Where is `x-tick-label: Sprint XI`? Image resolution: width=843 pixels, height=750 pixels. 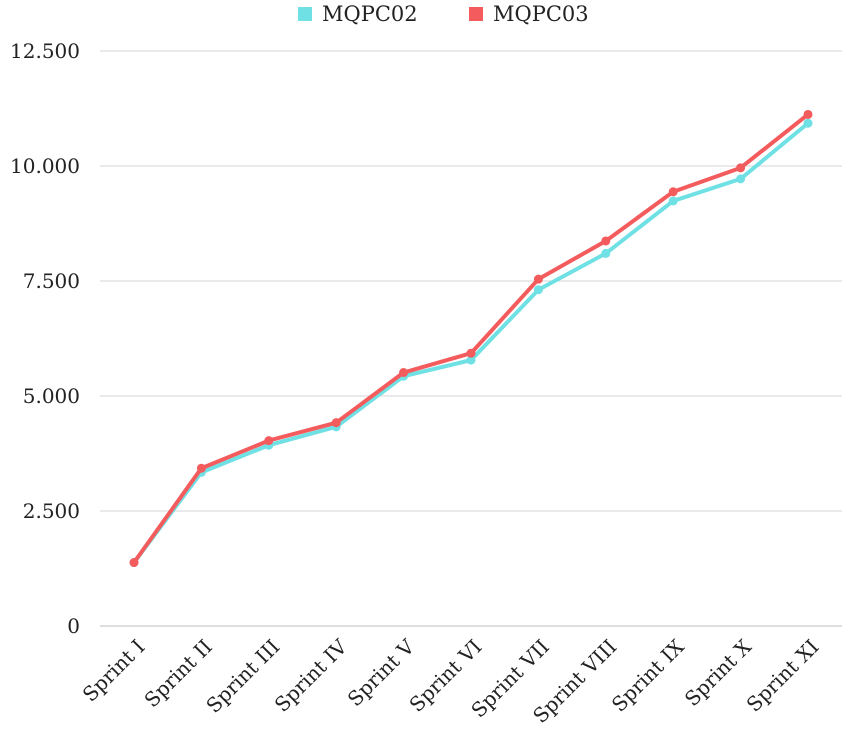 x-tick-label: Sprint XI is located at coordinates (783, 676).